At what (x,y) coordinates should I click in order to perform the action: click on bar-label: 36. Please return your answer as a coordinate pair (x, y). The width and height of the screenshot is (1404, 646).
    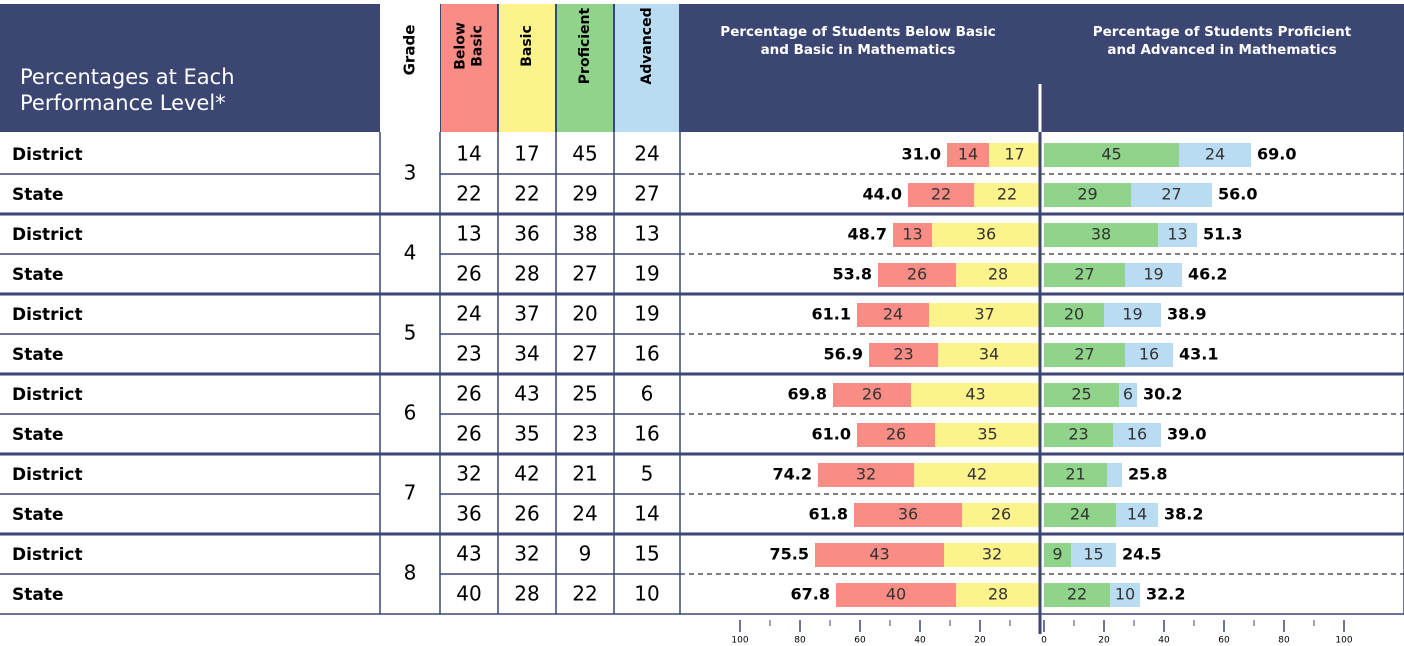
    Looking at the image, I should click on (986, 234).